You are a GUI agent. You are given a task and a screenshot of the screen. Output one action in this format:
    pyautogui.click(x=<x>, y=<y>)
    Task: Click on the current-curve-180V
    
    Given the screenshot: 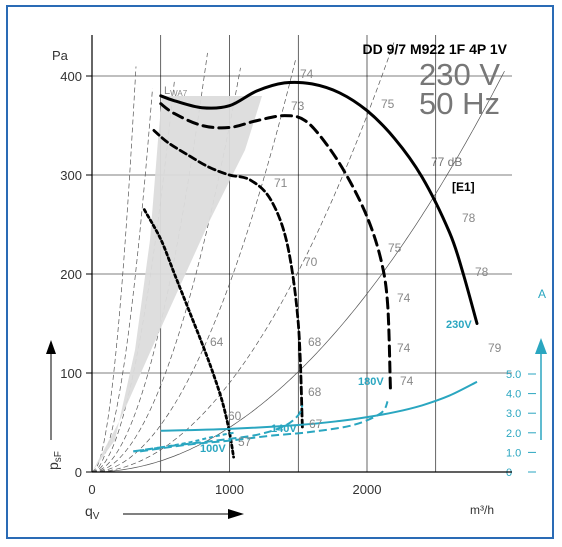 What is the action you would take?
    pyautogui.click(x=264, y=426)
    